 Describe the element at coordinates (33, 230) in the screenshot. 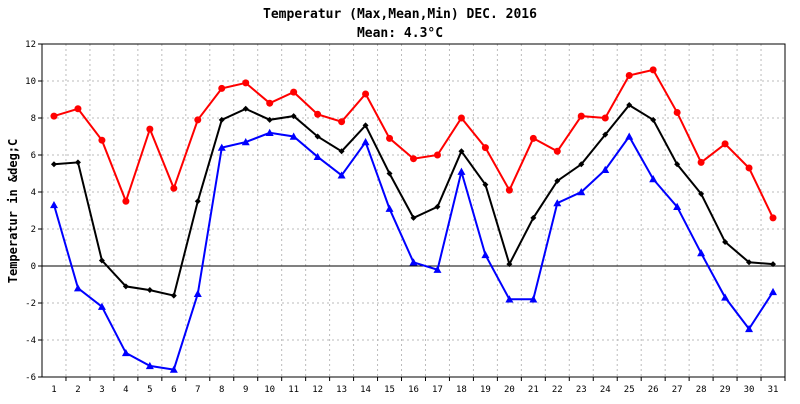

I see `y-tick-label: 2` at that location.